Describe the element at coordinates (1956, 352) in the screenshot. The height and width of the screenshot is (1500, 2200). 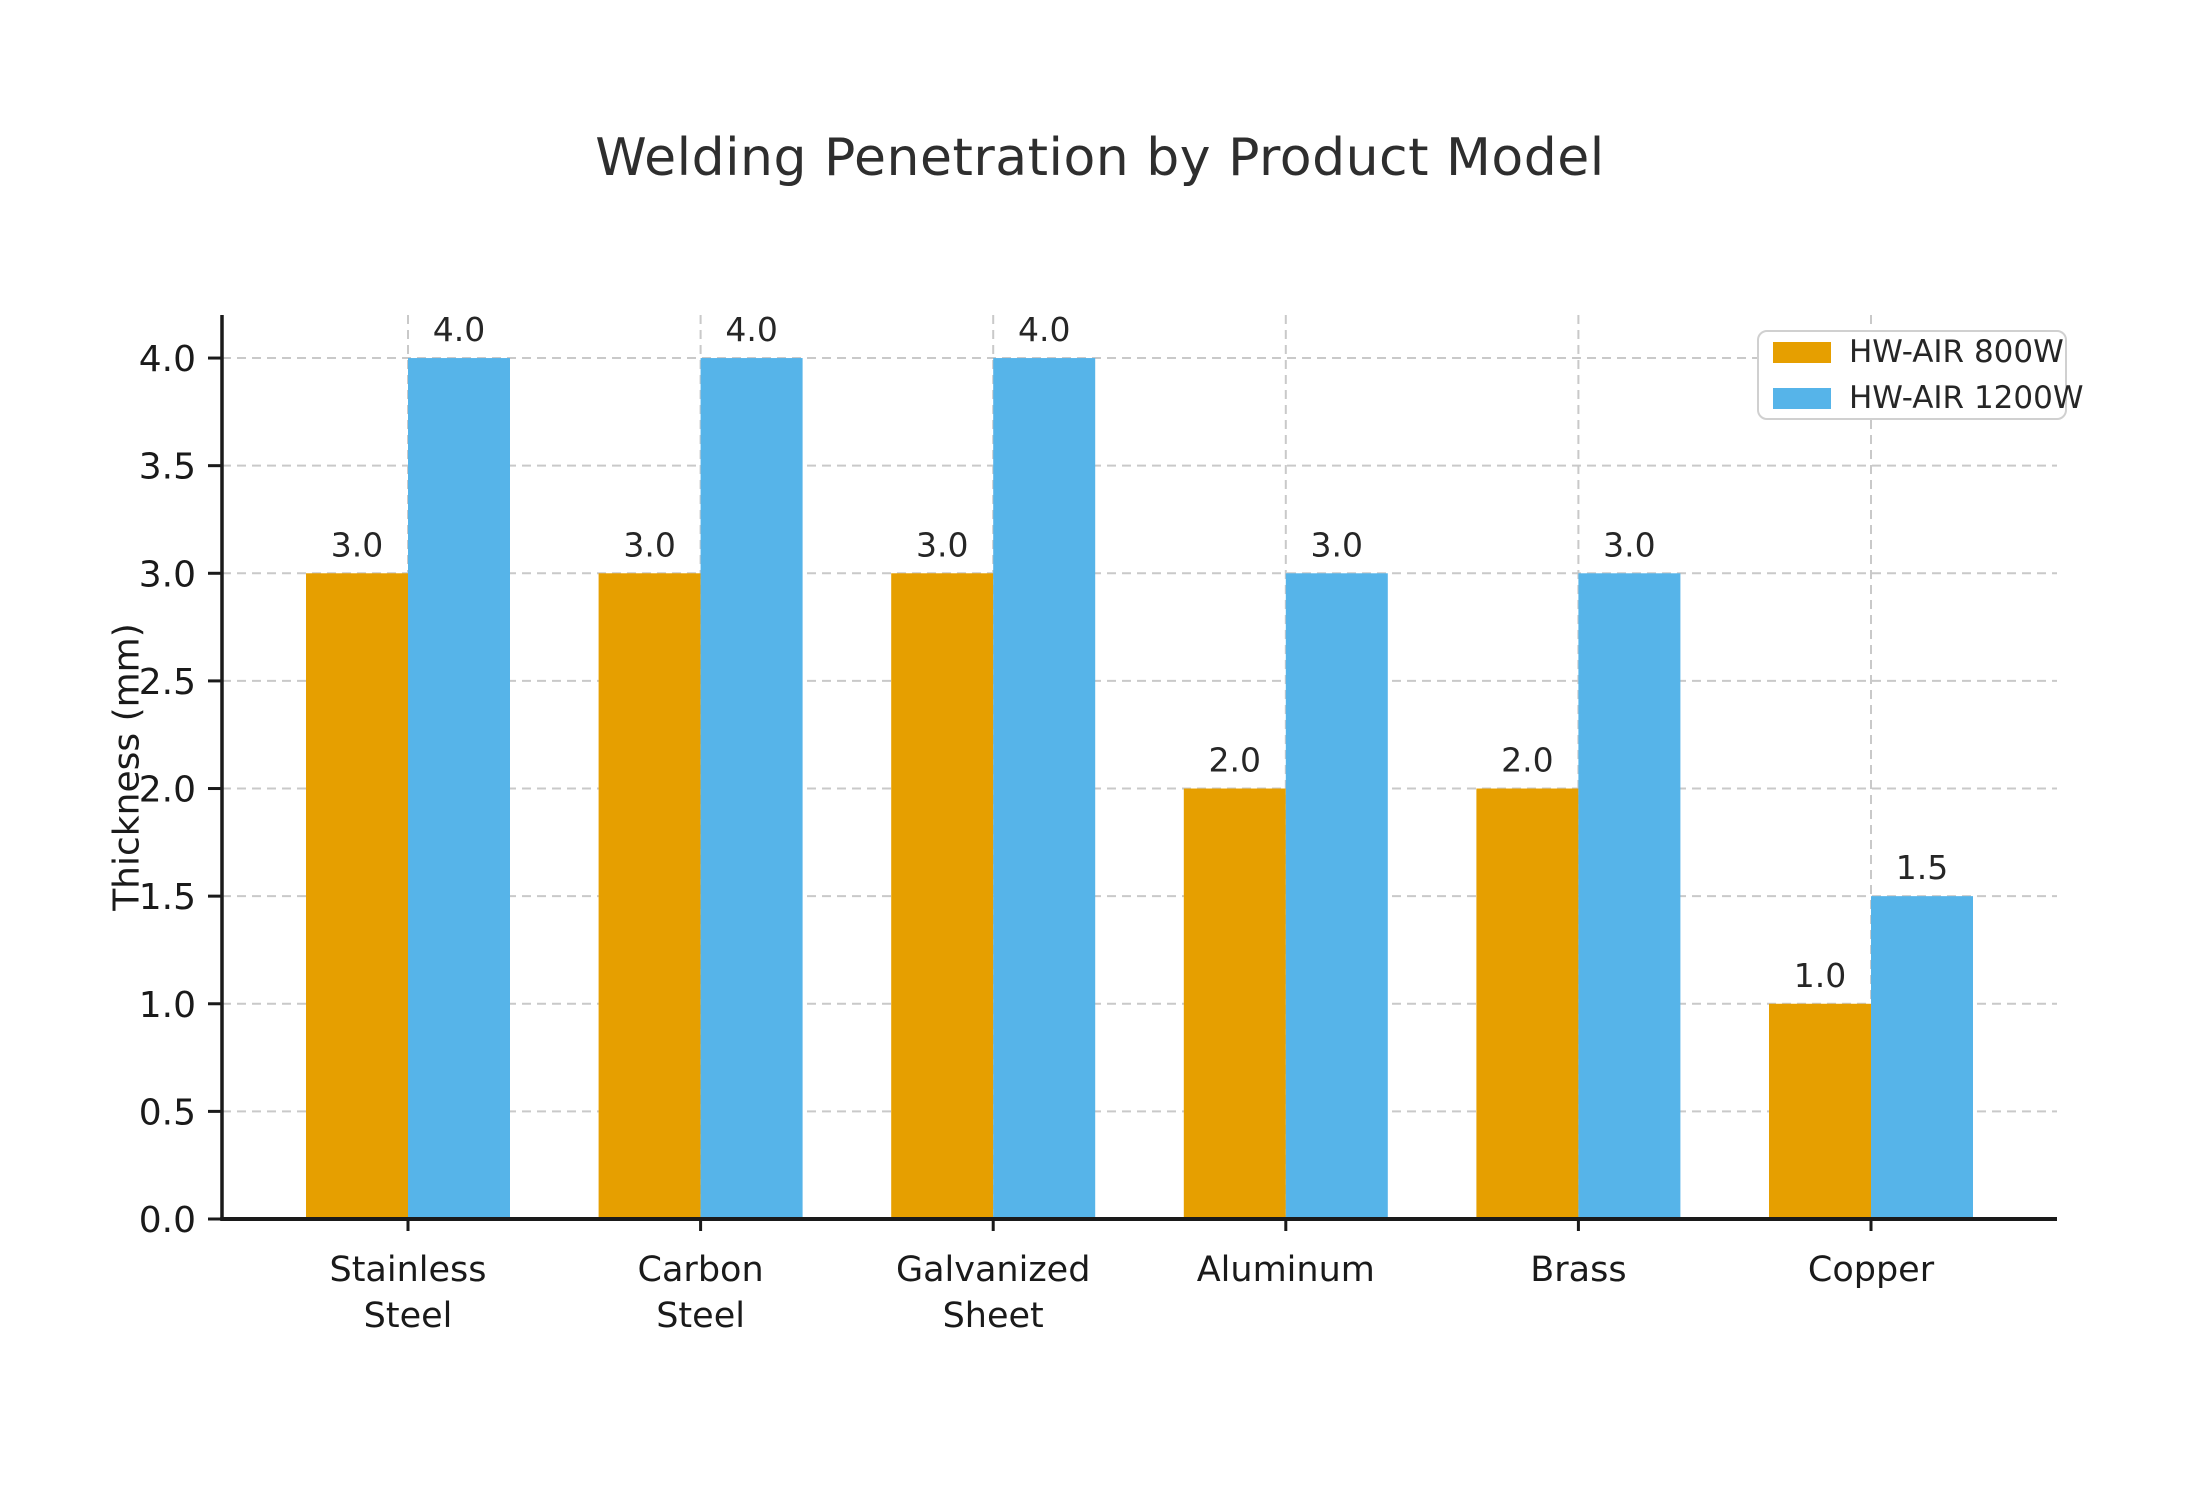
I see `legend-label-800w: HW-AIR 800W` at that location.